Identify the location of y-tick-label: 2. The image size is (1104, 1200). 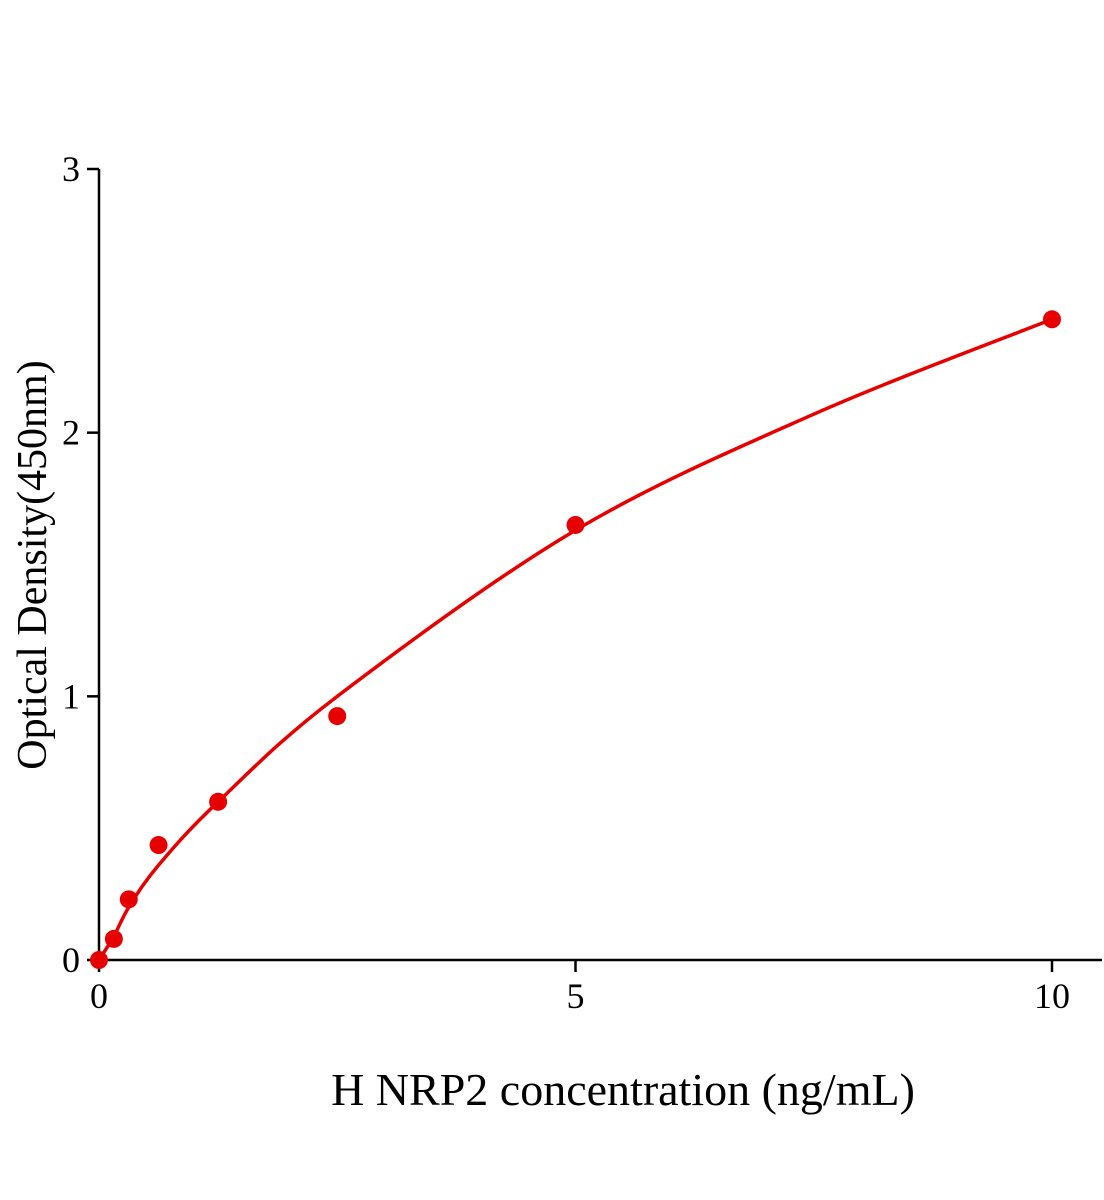
(71, 433).